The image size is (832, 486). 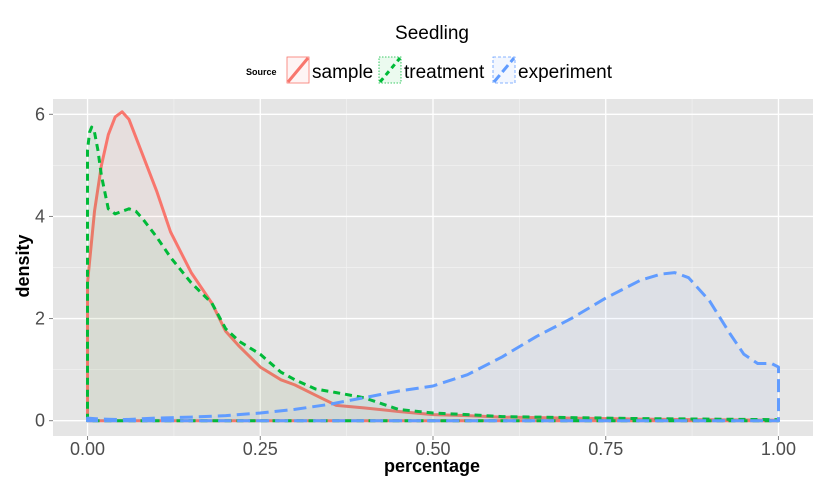 I want to click on legend-item-sample: sample, so click(x=329, y=70).